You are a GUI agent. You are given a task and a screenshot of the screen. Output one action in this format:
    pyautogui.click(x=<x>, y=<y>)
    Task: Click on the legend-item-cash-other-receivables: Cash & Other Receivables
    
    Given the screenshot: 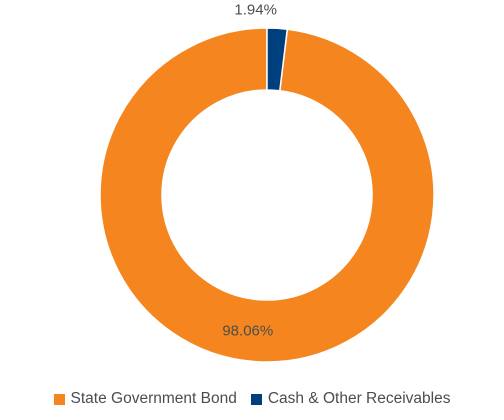 What is the action you would take?
    pyautogui.click(x=350, y=399)
    